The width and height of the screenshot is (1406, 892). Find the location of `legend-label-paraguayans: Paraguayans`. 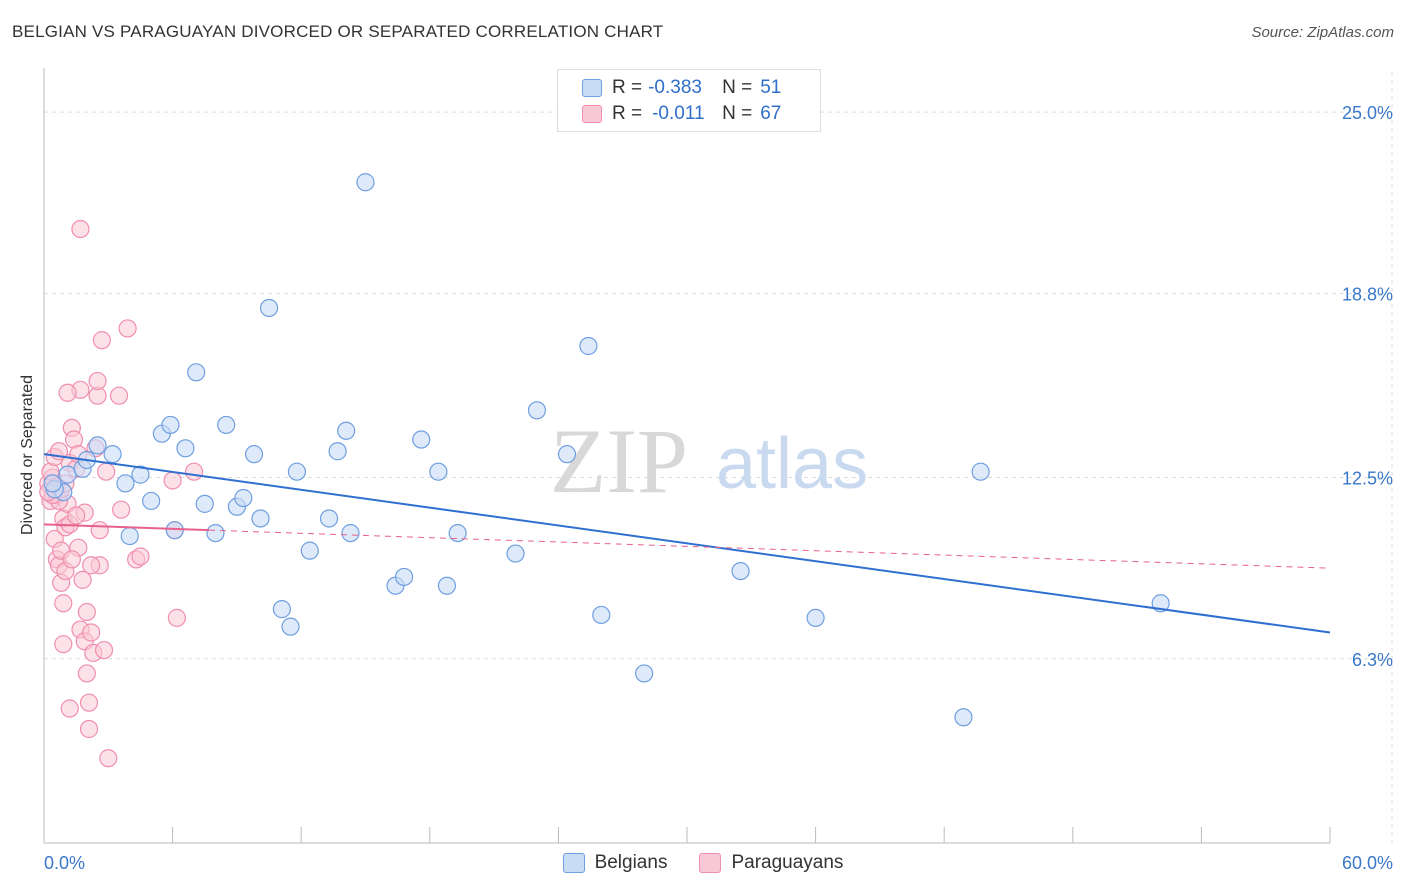

legend-label-paraguayans: Paraguayans is located at coordinates (787, 862).